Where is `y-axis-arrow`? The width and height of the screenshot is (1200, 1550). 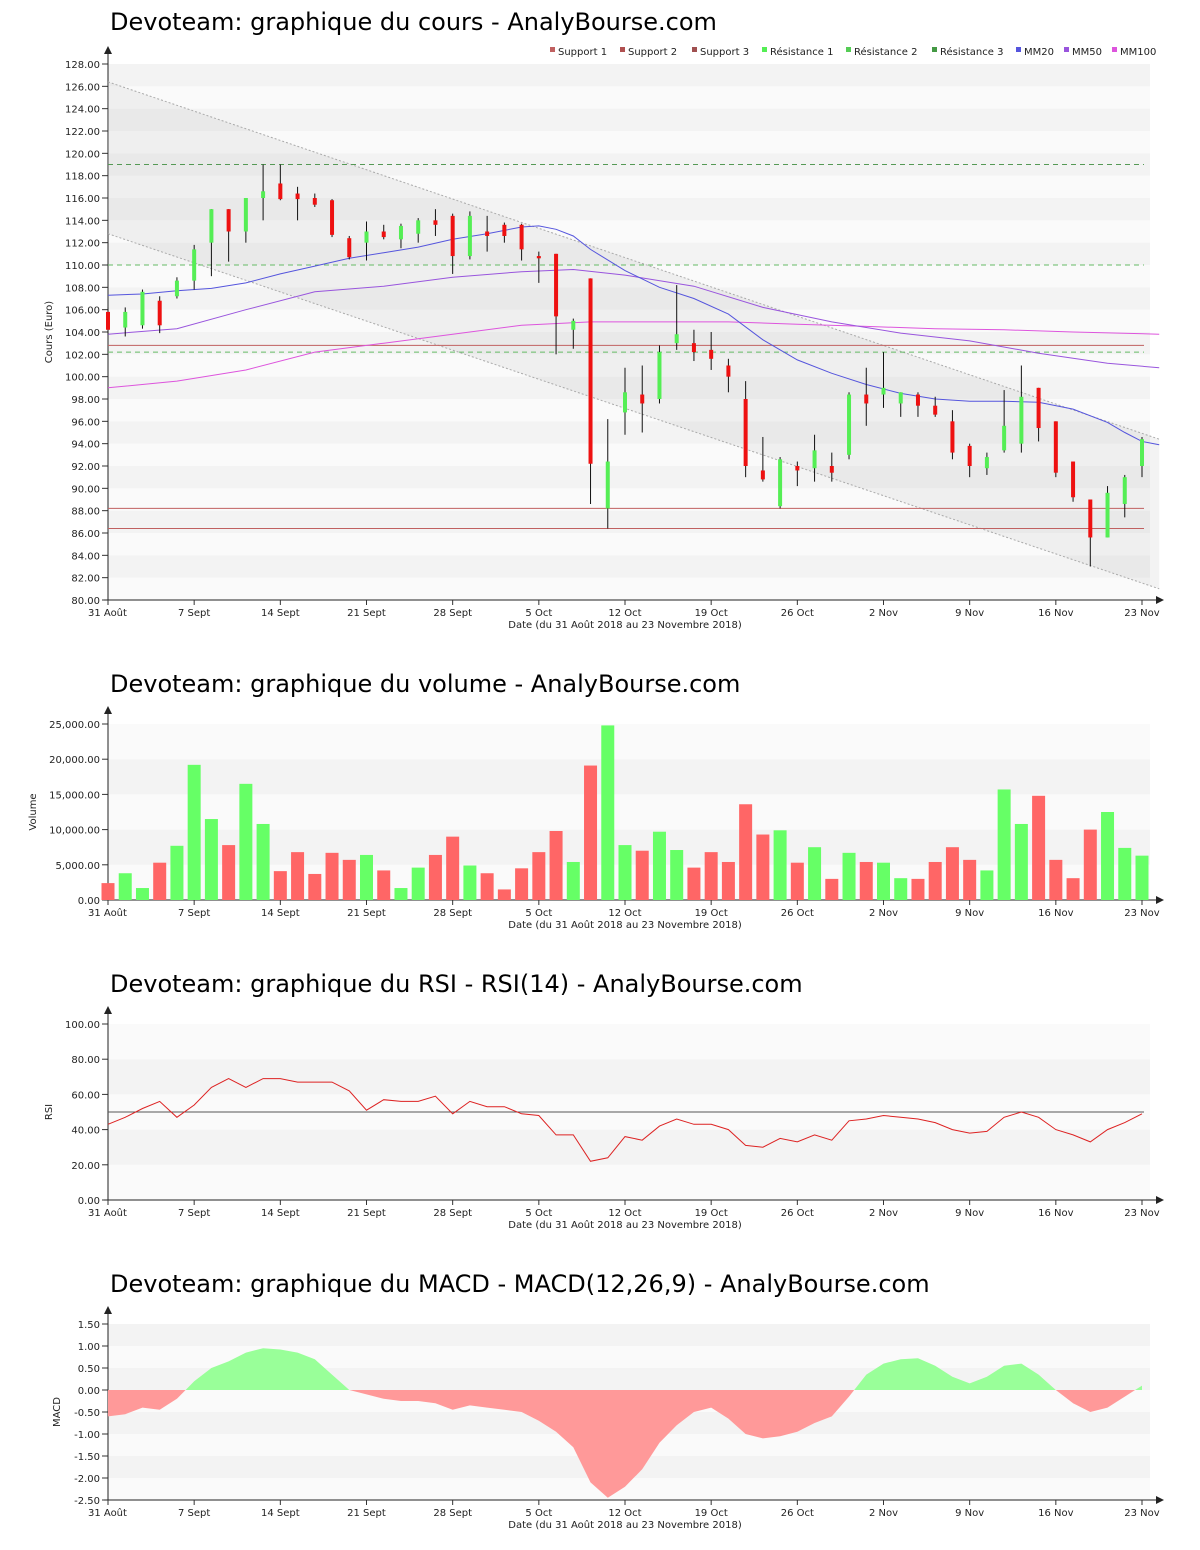
y-axis-arrow is located at coordinates (108, 50).